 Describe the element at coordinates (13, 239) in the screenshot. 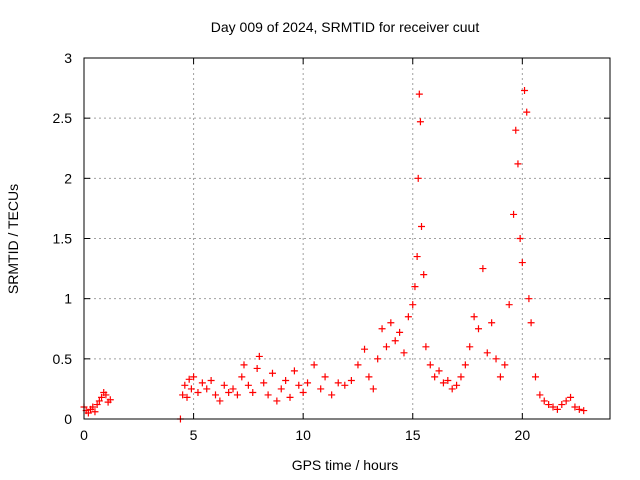

I see `y-axis-label: SRMTID / TECUs` at that location.